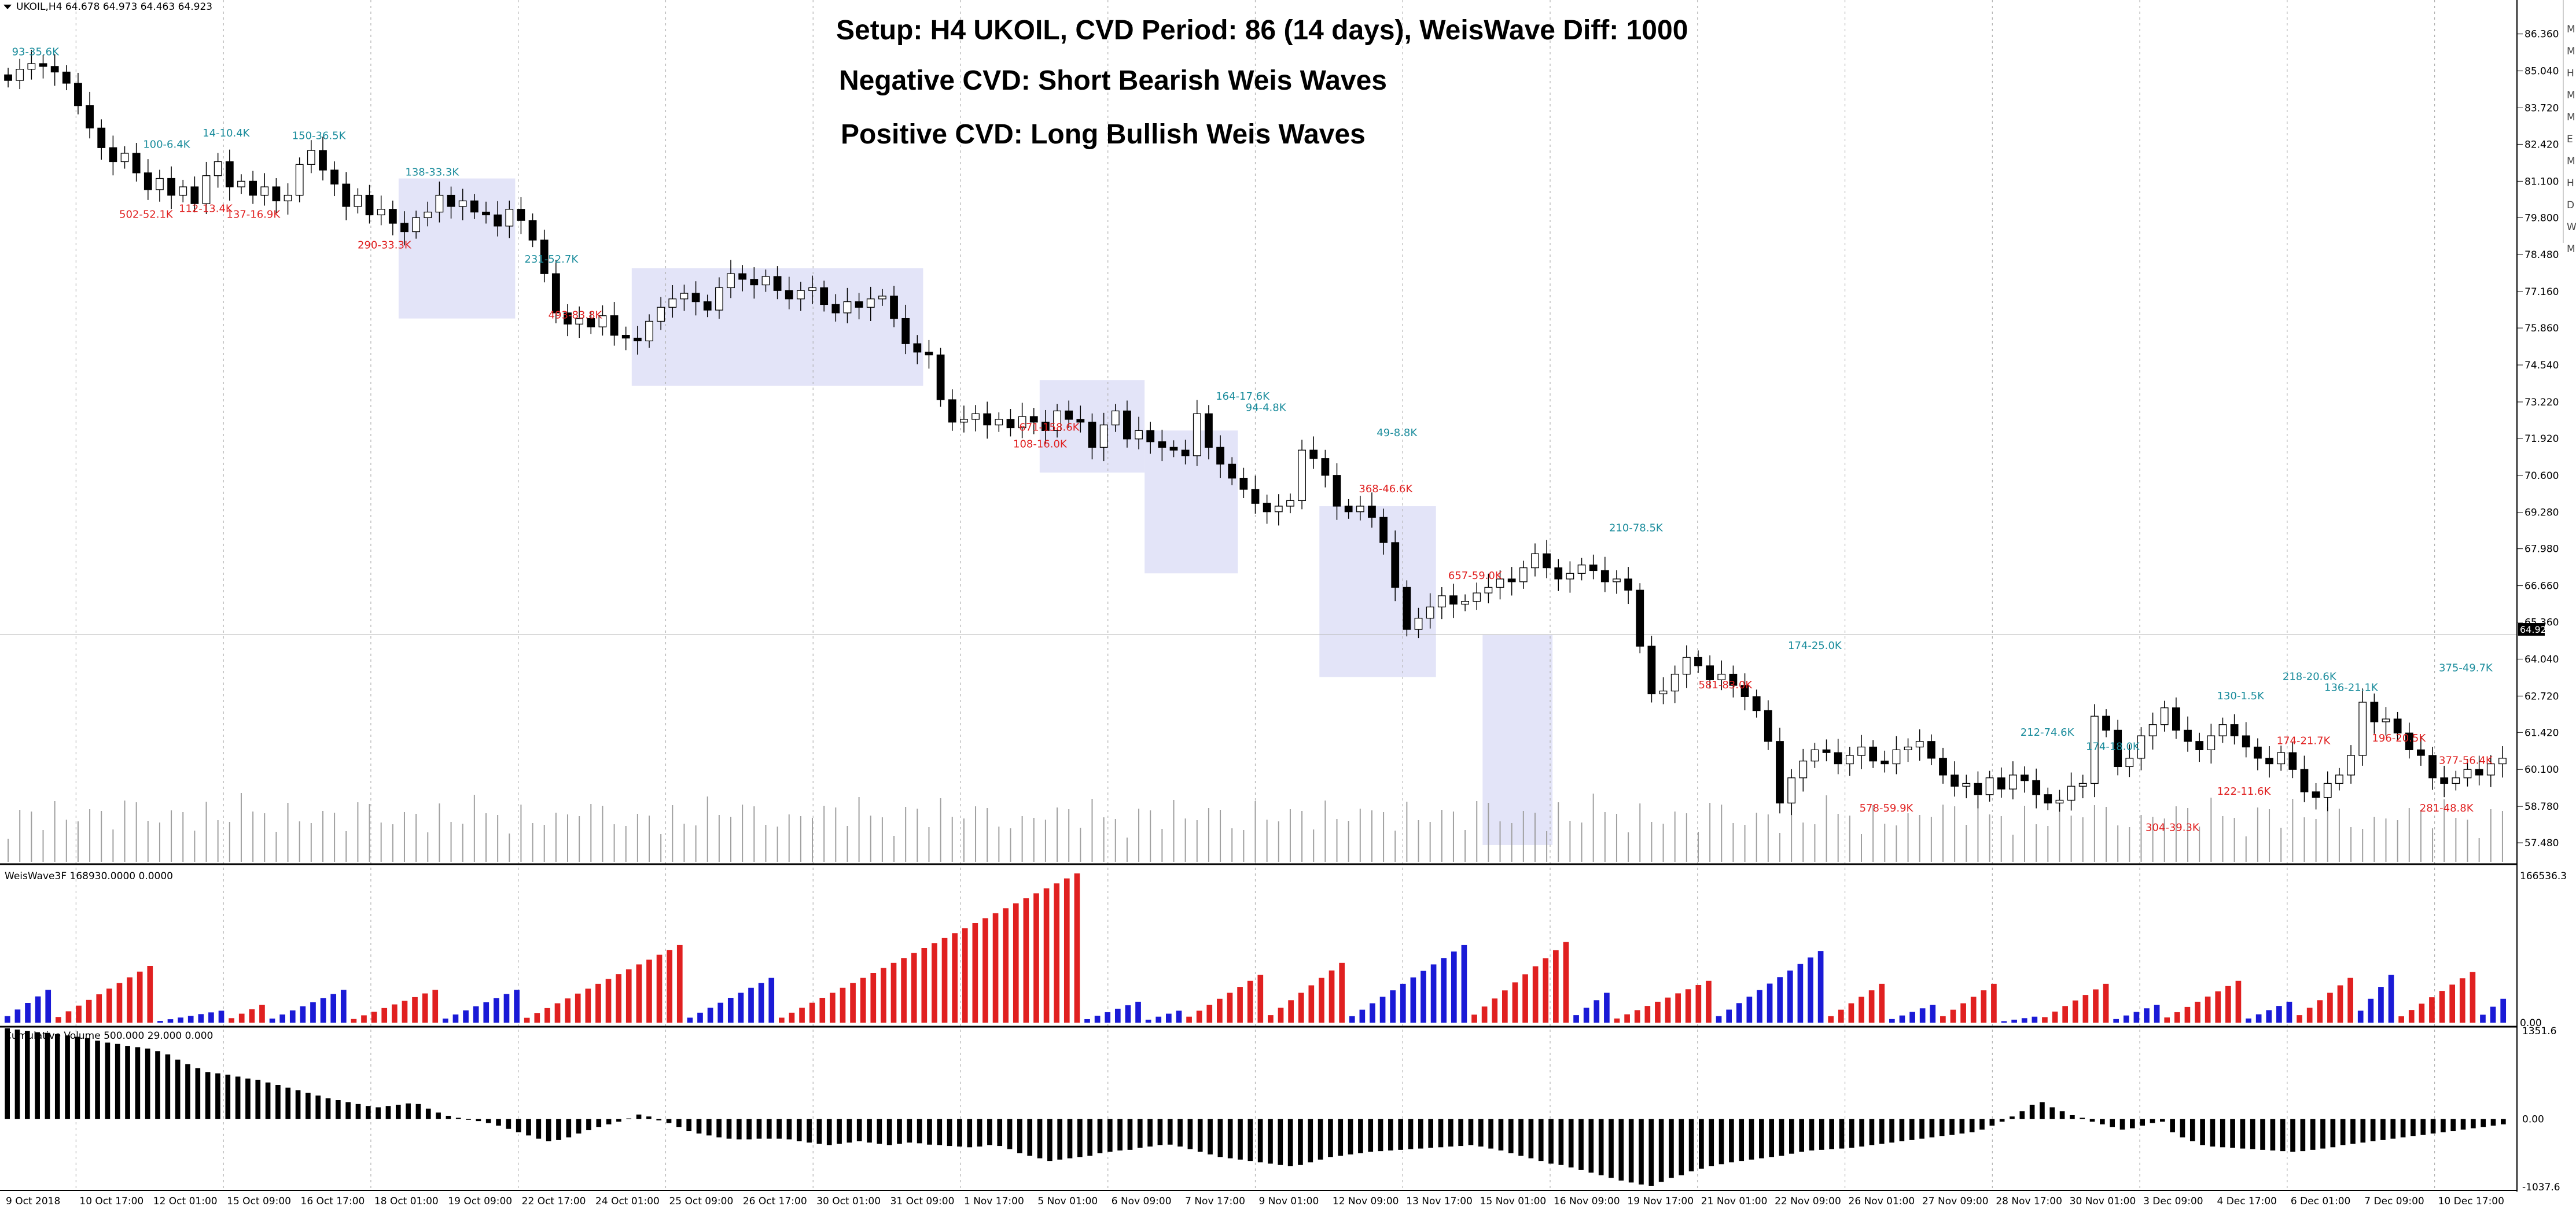  I want to click on wave-label: 657-59.0K, so click(1475, 576).